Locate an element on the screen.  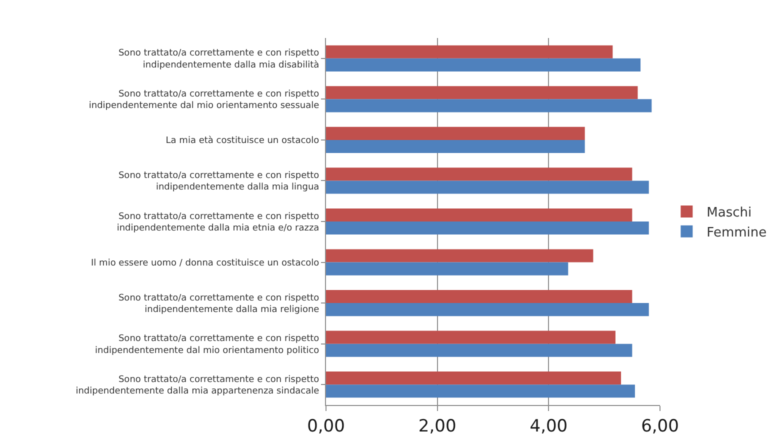
x-tick-label: 2,00 is located at coordinates (437, 426).